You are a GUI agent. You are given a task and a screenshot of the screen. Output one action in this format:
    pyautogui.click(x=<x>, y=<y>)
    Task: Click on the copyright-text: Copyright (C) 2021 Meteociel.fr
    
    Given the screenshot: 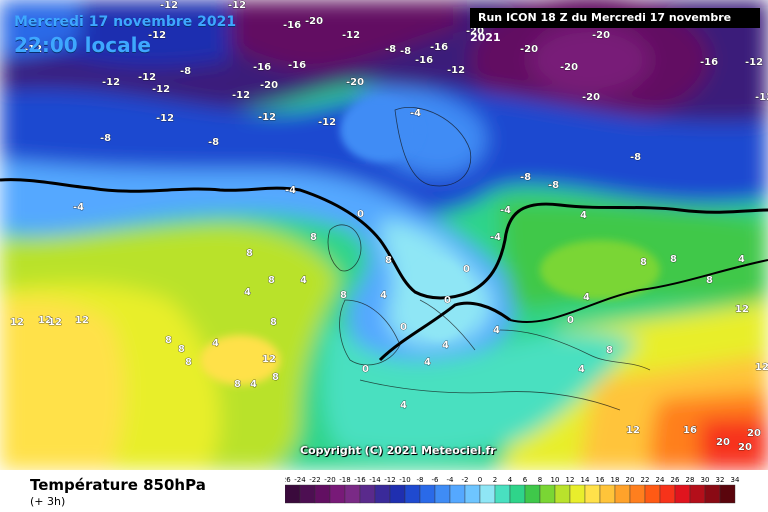 What is the action you would take?
    pyautogui.click(x=398, y=450)
    